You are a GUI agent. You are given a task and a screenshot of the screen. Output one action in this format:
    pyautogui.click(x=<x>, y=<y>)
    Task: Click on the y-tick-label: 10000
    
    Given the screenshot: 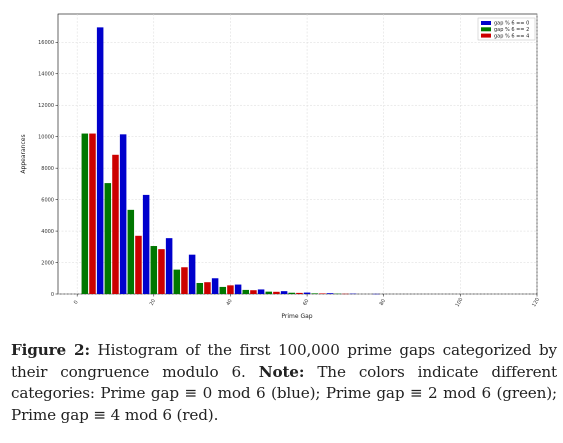 What is the action you would take?
    pyautogui.click(x=46, y=137)
    